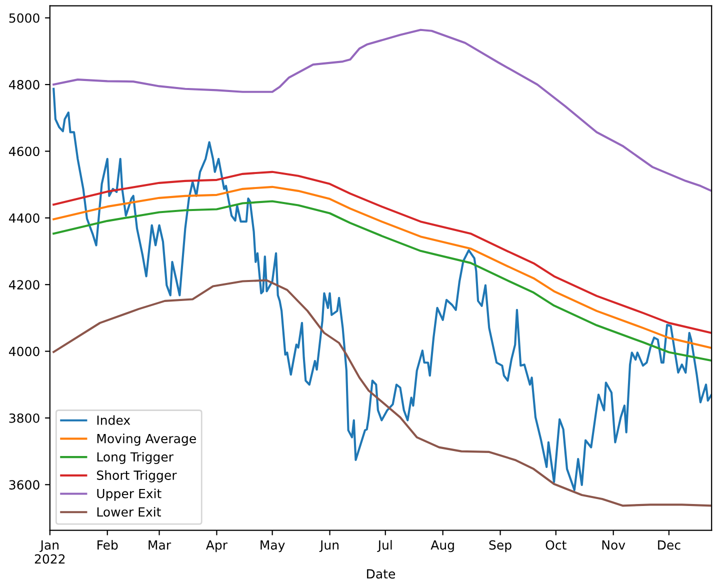  What do you see at coordinates (24, 218) in the screenshot?
I see `y-tick-label: 4400` at bounding box center [24, 218].